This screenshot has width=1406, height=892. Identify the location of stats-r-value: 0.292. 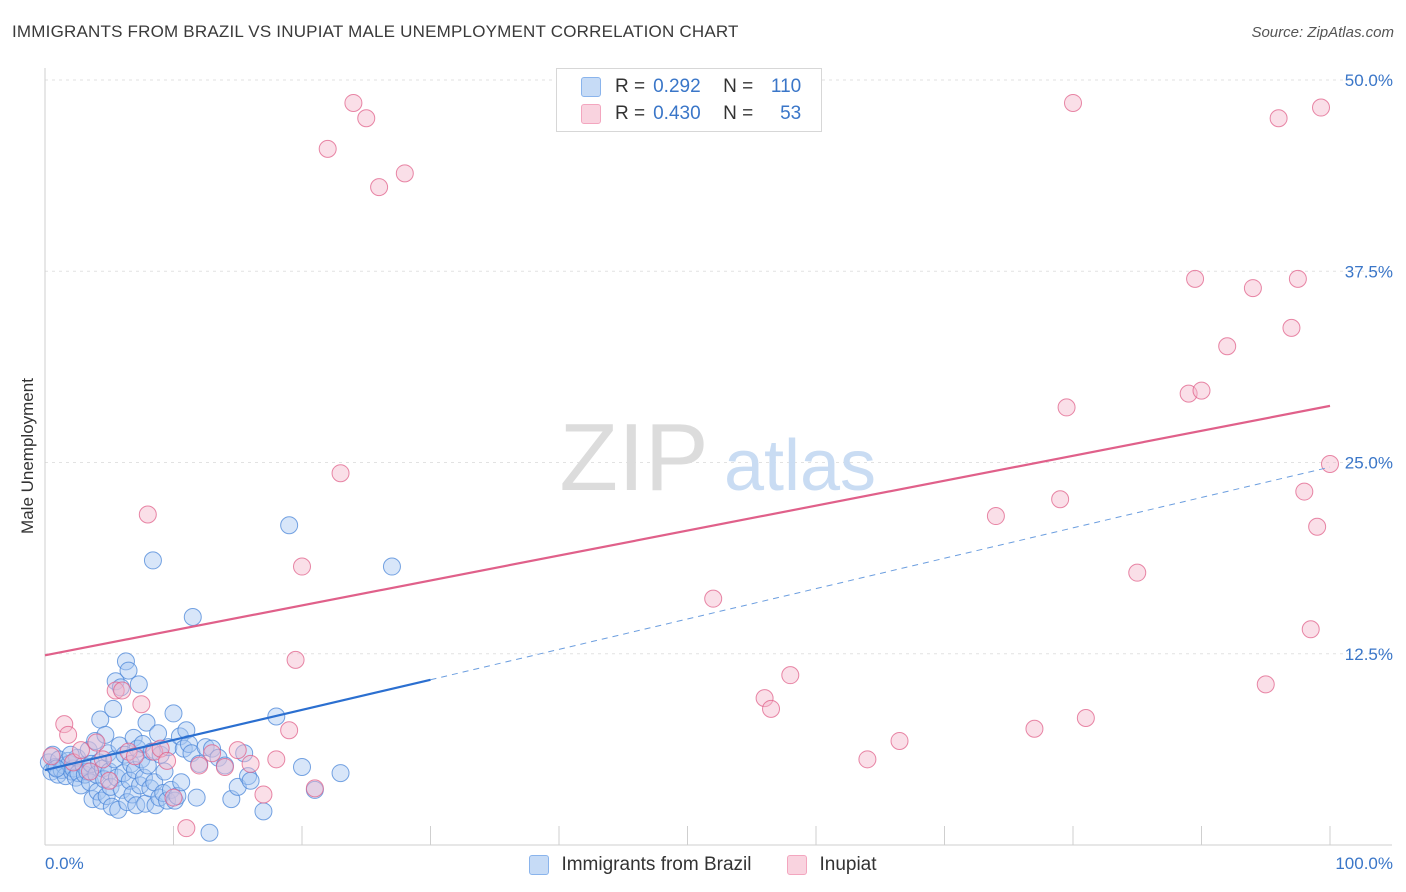
(677, 86).